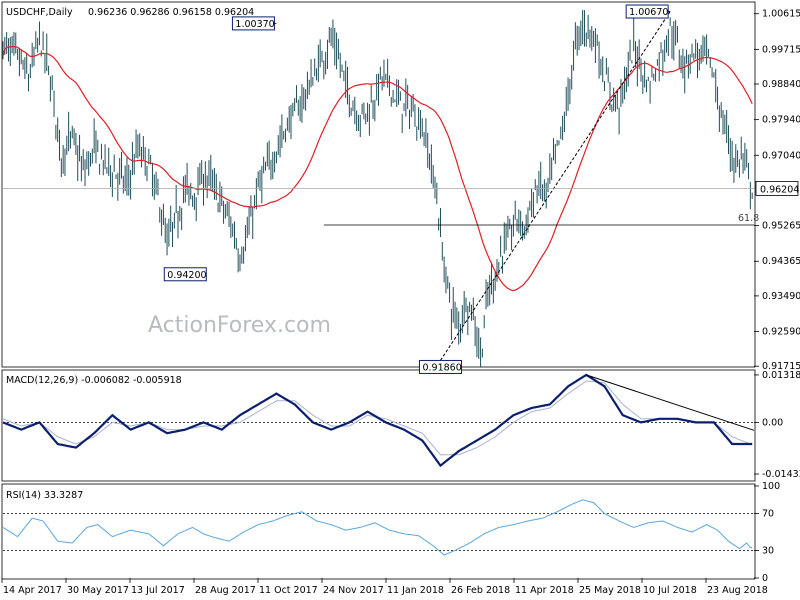 Image resolution: width=800 pixels, height=600 pixels. Describe the element at coordinates (158, 590) in the screenshot. I see `x-tick-label: 13 Jul 2017` at that location.